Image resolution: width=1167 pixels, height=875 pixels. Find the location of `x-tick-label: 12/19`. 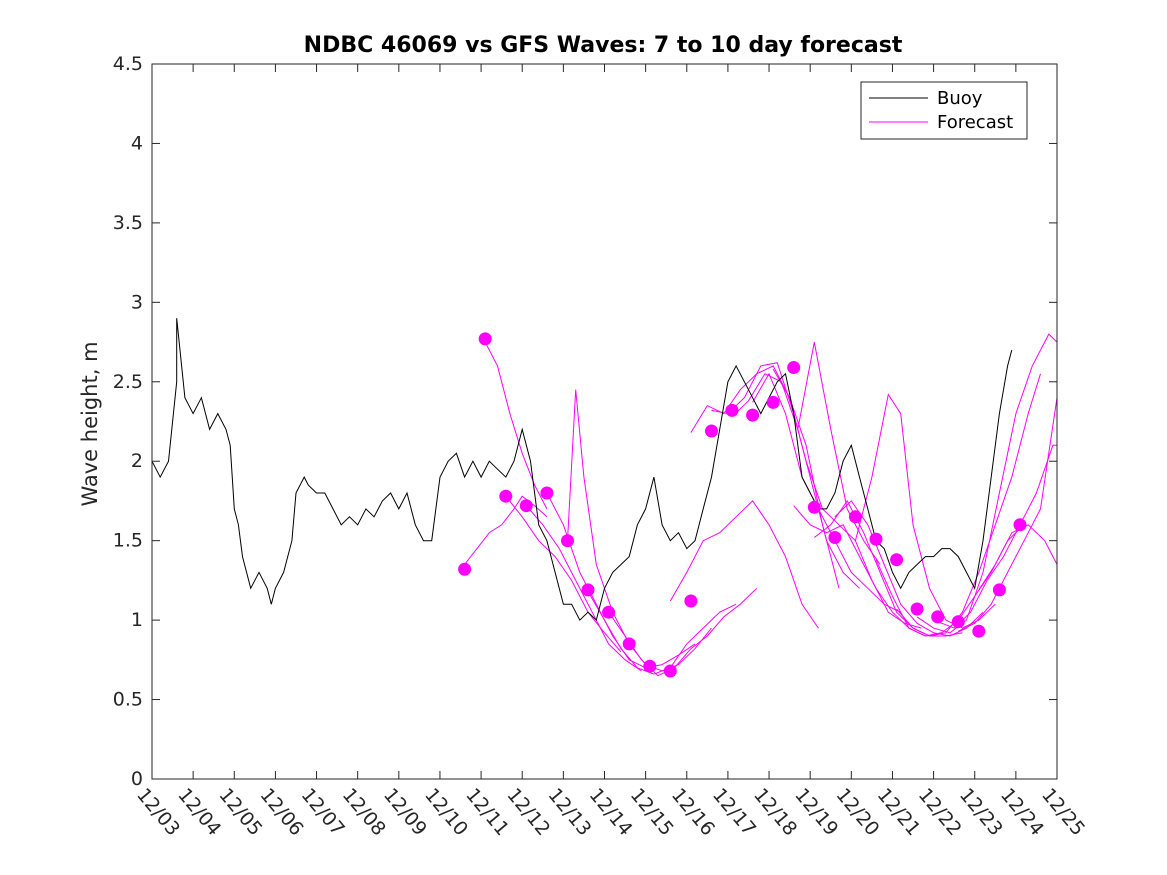

x-tick-label: 12/19 is located at coordinates (816, 812).